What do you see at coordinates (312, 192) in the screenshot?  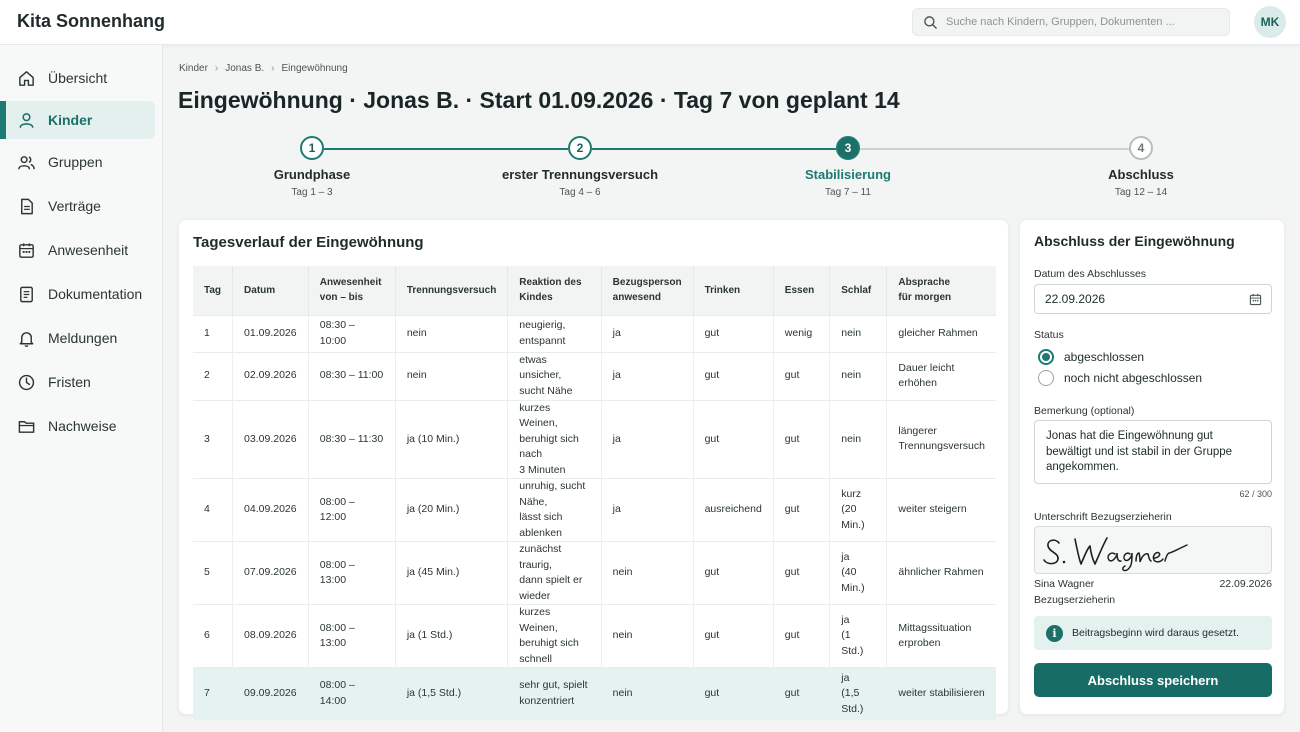 I see `step-1-range: Tag 1 – 3` at bounding box center [312, 192].